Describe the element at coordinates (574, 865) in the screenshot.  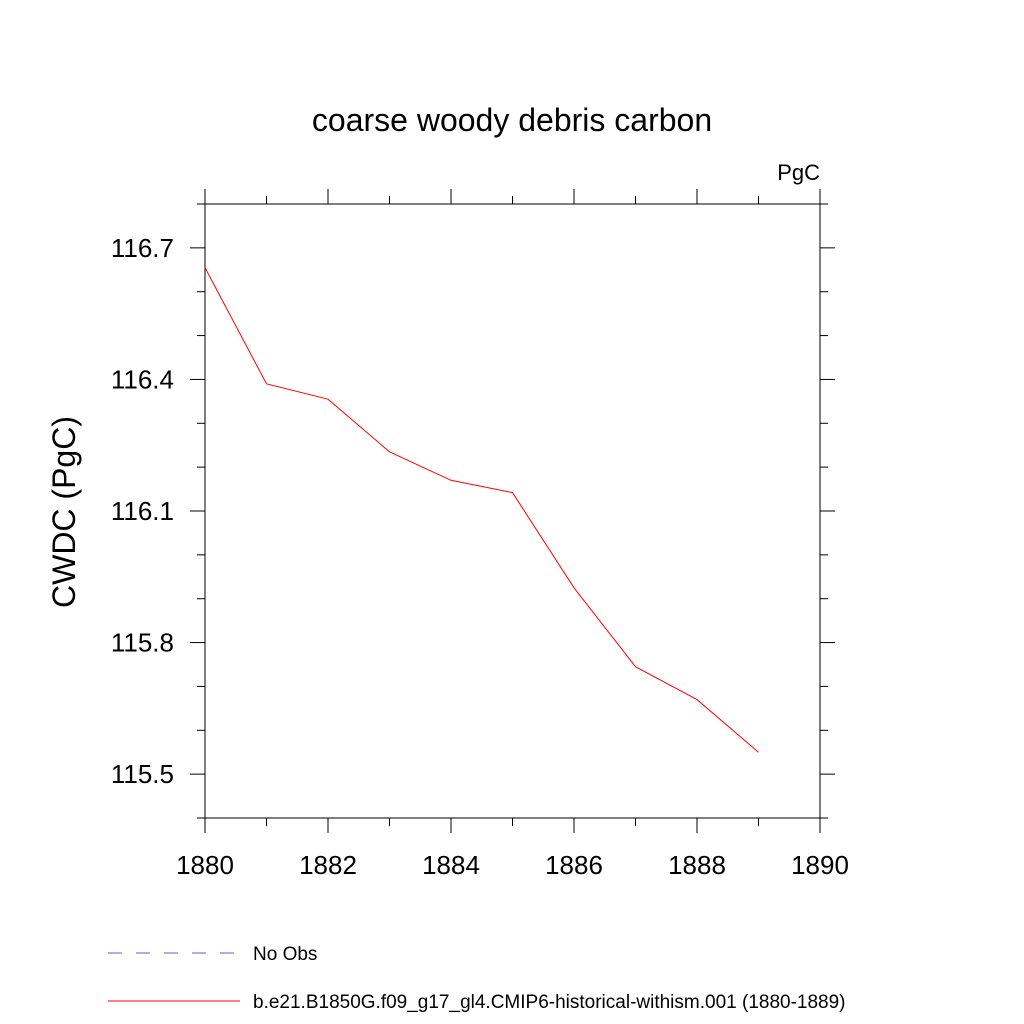
I see `x-tick-label: 1886` at that location.